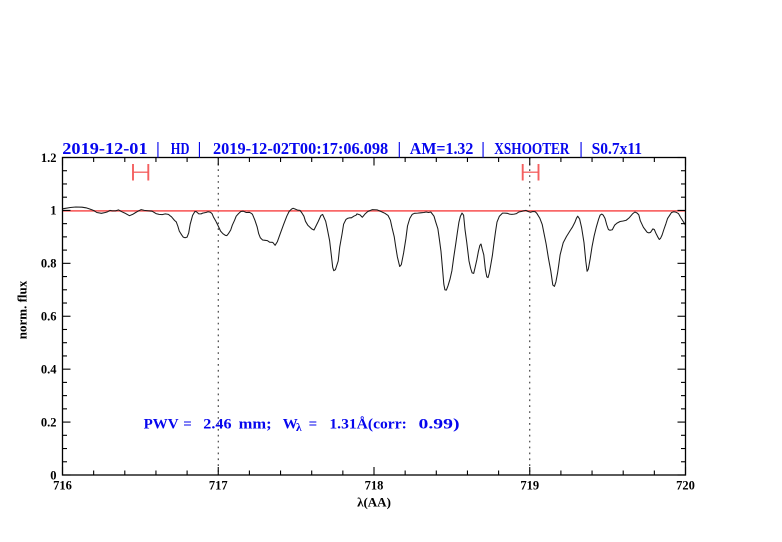 This screenshot has height=542, width=782. What do you see at coordinates (49, 158) in the screenshot?
I see `svg-text: 1.2` at bounding box center [49, 158].